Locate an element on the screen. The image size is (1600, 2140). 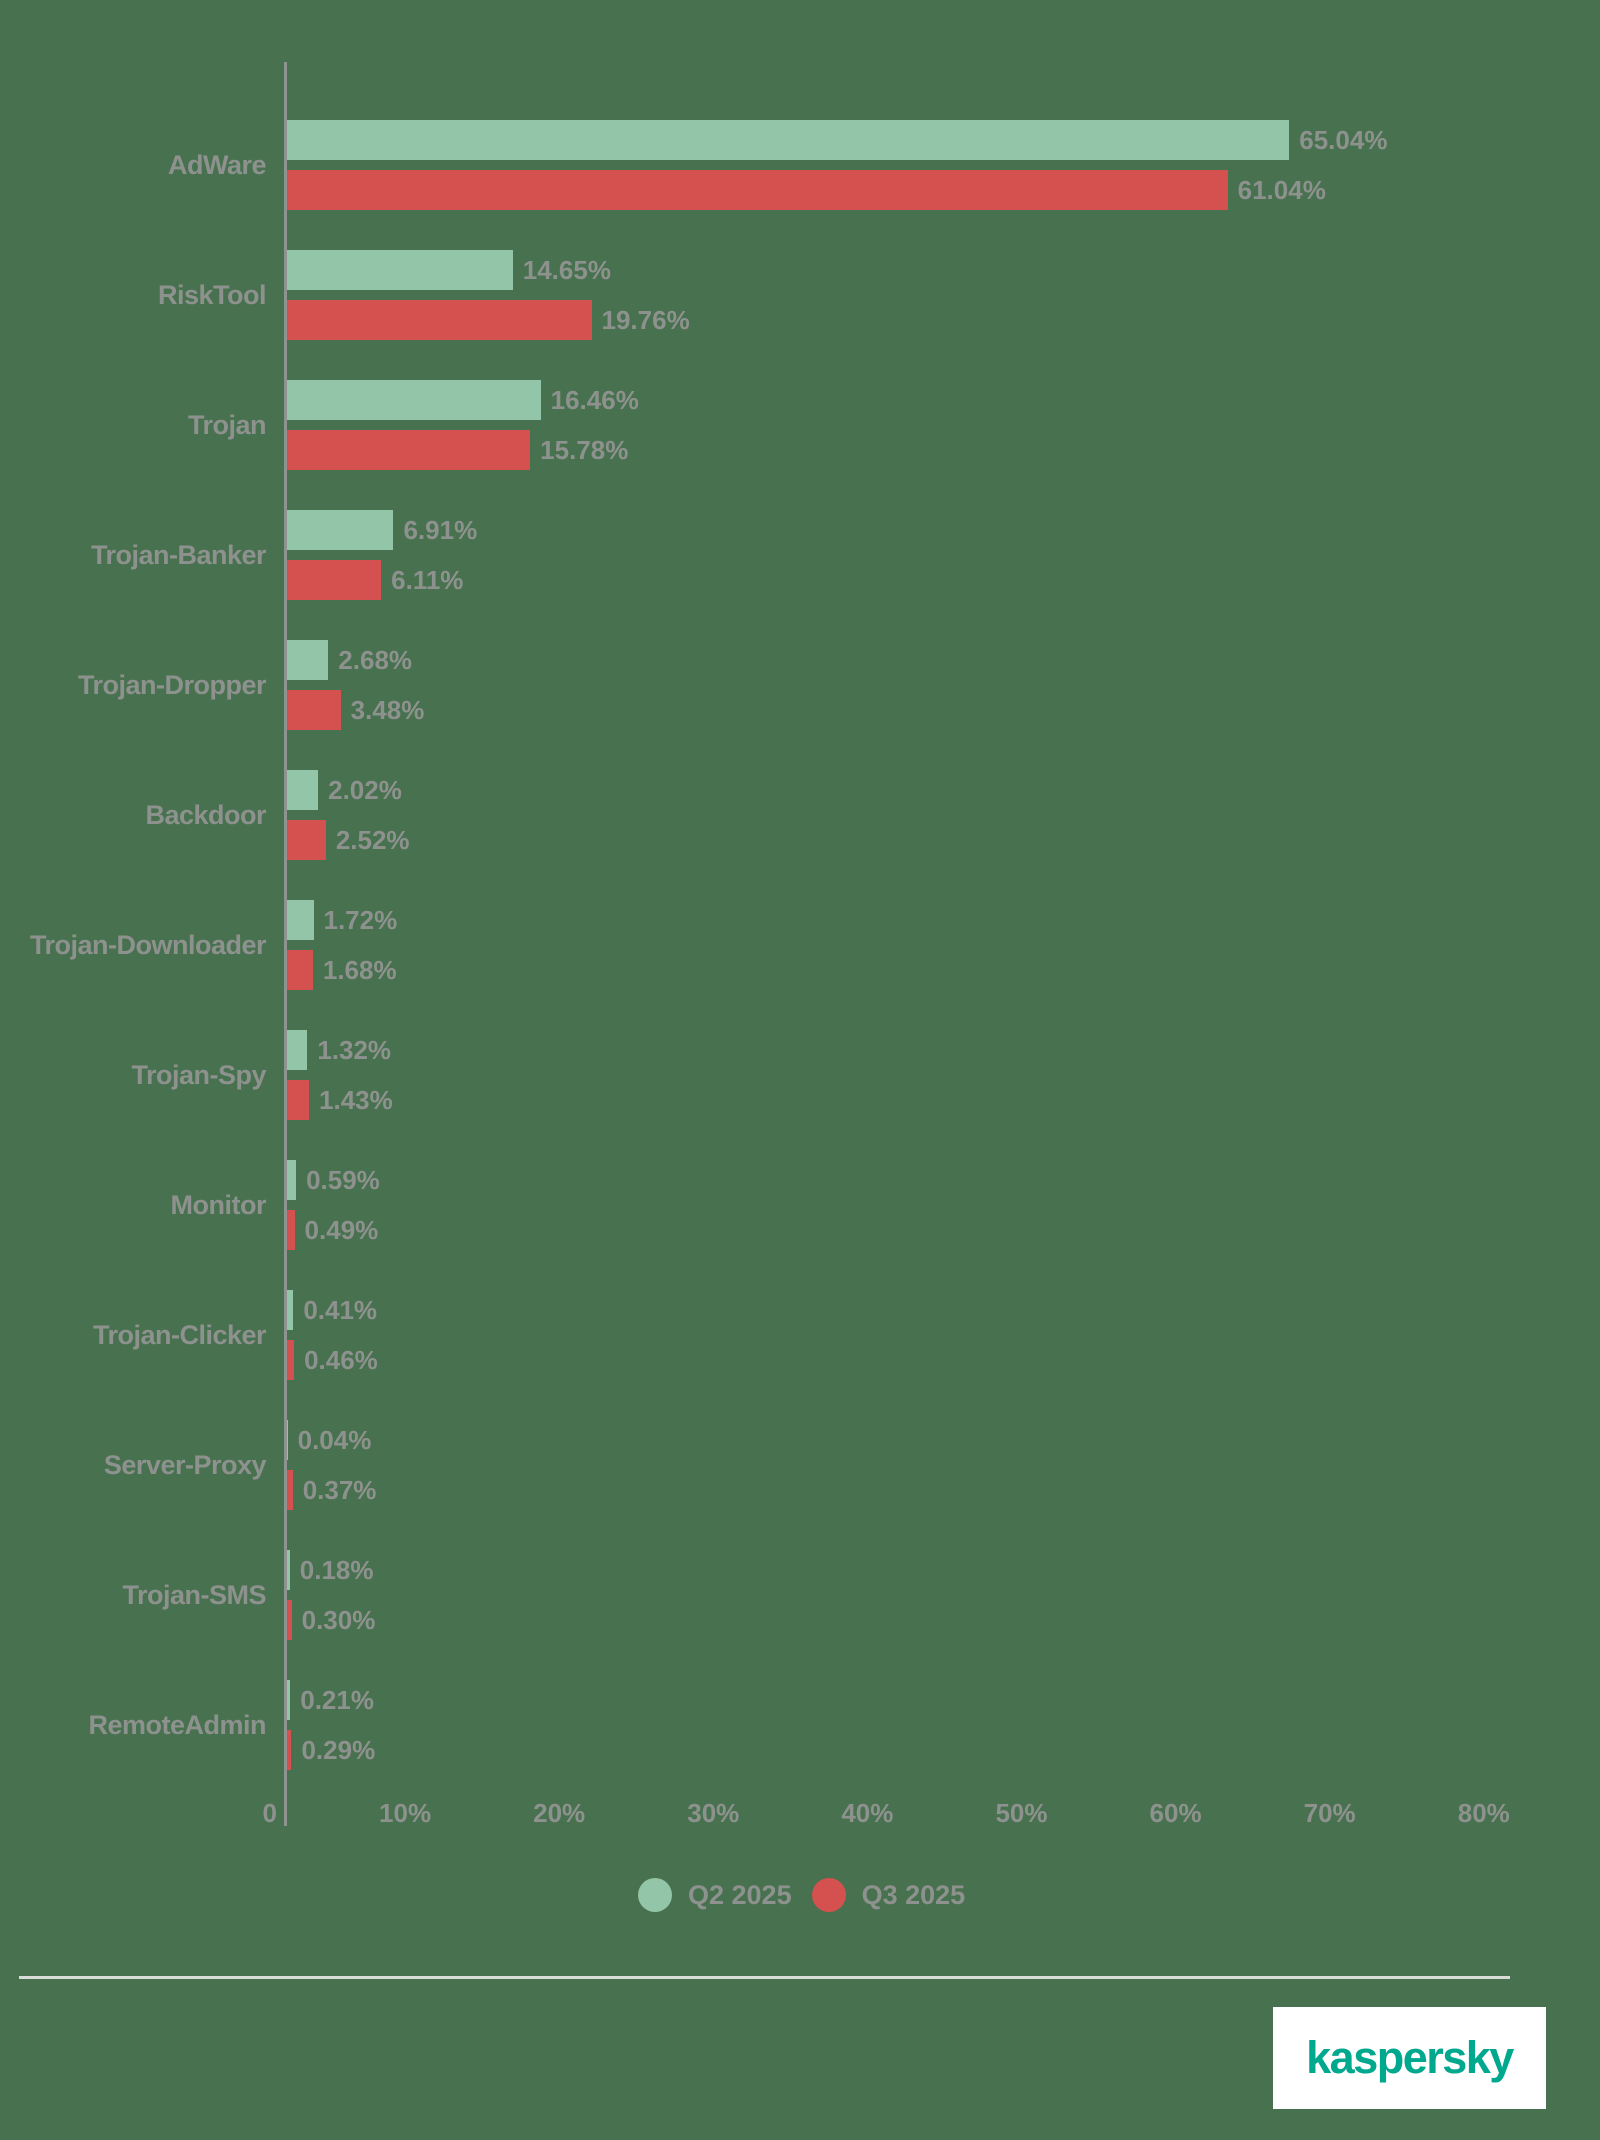
category-label: Trojan-Downloader is located at coordinates (148, 945).